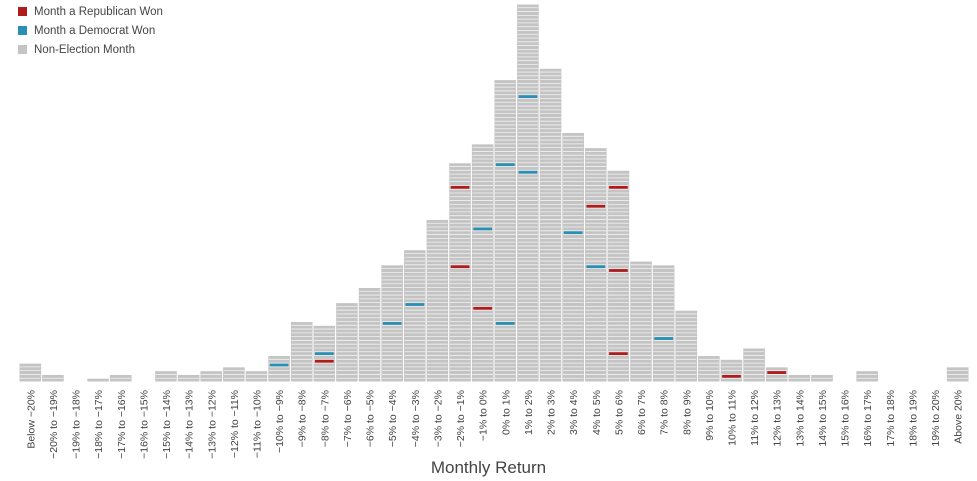  Describe the element at coordinates (913, 418) in the screenshot. I see `x-tick-label-39: 18% to 19%` at that location.